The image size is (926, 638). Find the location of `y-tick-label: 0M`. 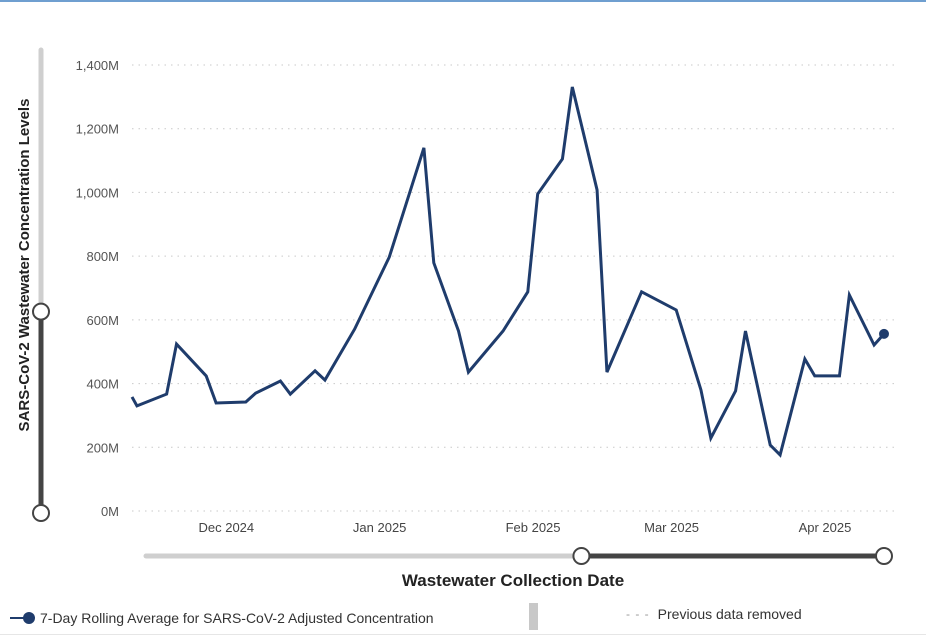

y-tick-label: 0M is located at coordinates (110, 511).